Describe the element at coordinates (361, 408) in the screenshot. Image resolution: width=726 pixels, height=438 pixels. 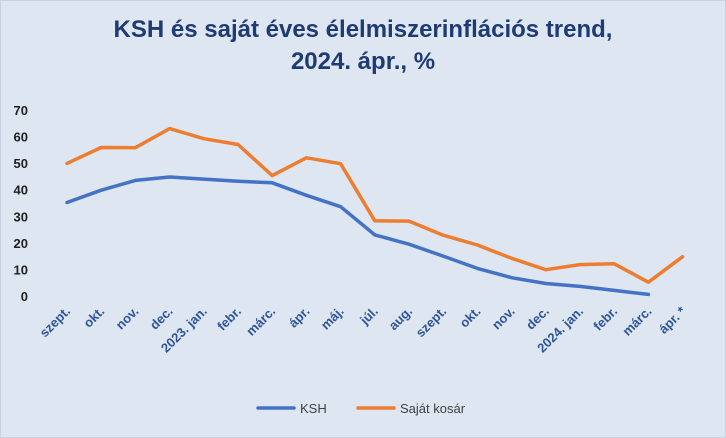
I see `legend: KSH Saját kosár` at that location.